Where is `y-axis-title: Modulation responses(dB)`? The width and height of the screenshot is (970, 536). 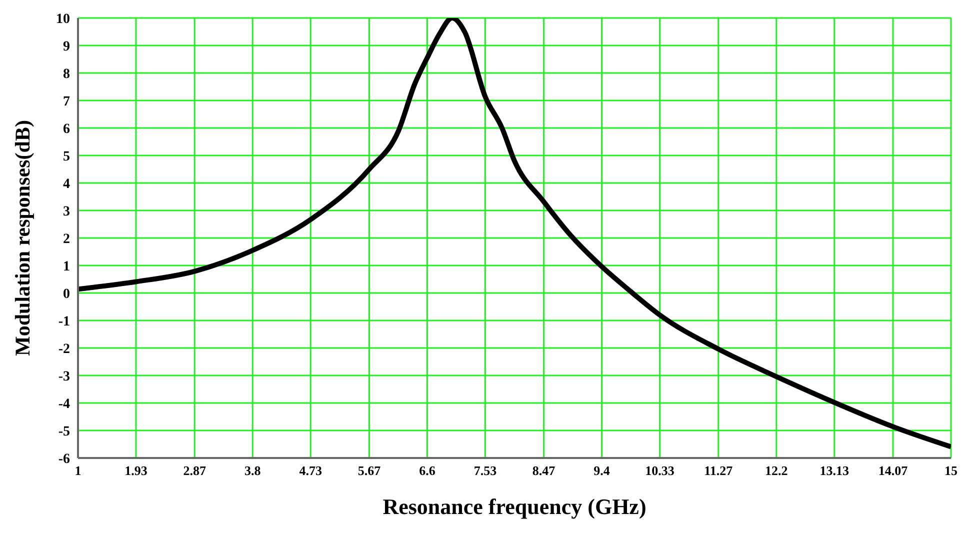 y-axis-title: Modulation responses(dB) is located at coordinates (22, 238).